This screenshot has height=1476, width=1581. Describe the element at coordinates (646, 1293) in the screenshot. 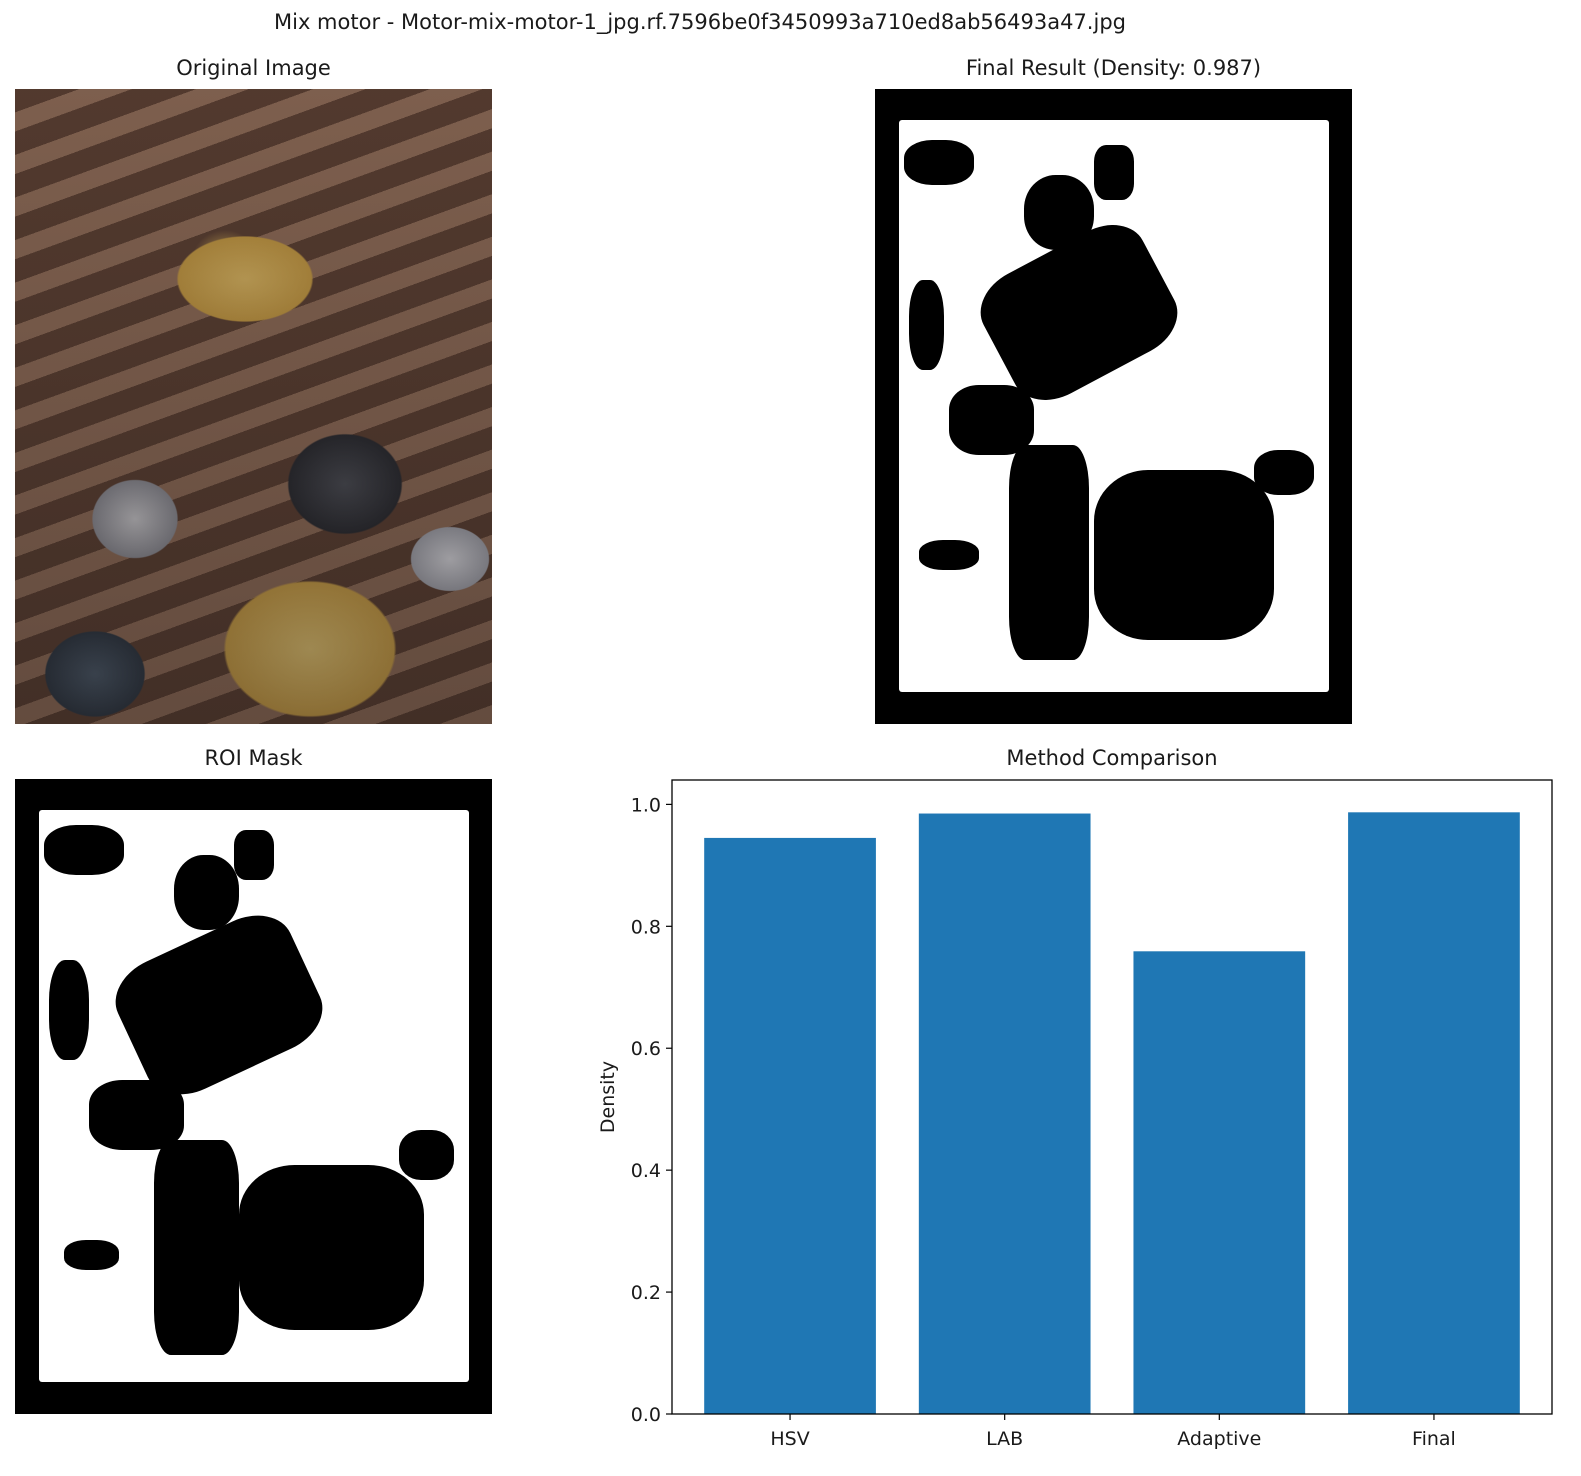

I see `y-tick-label: 0.2` at that location.